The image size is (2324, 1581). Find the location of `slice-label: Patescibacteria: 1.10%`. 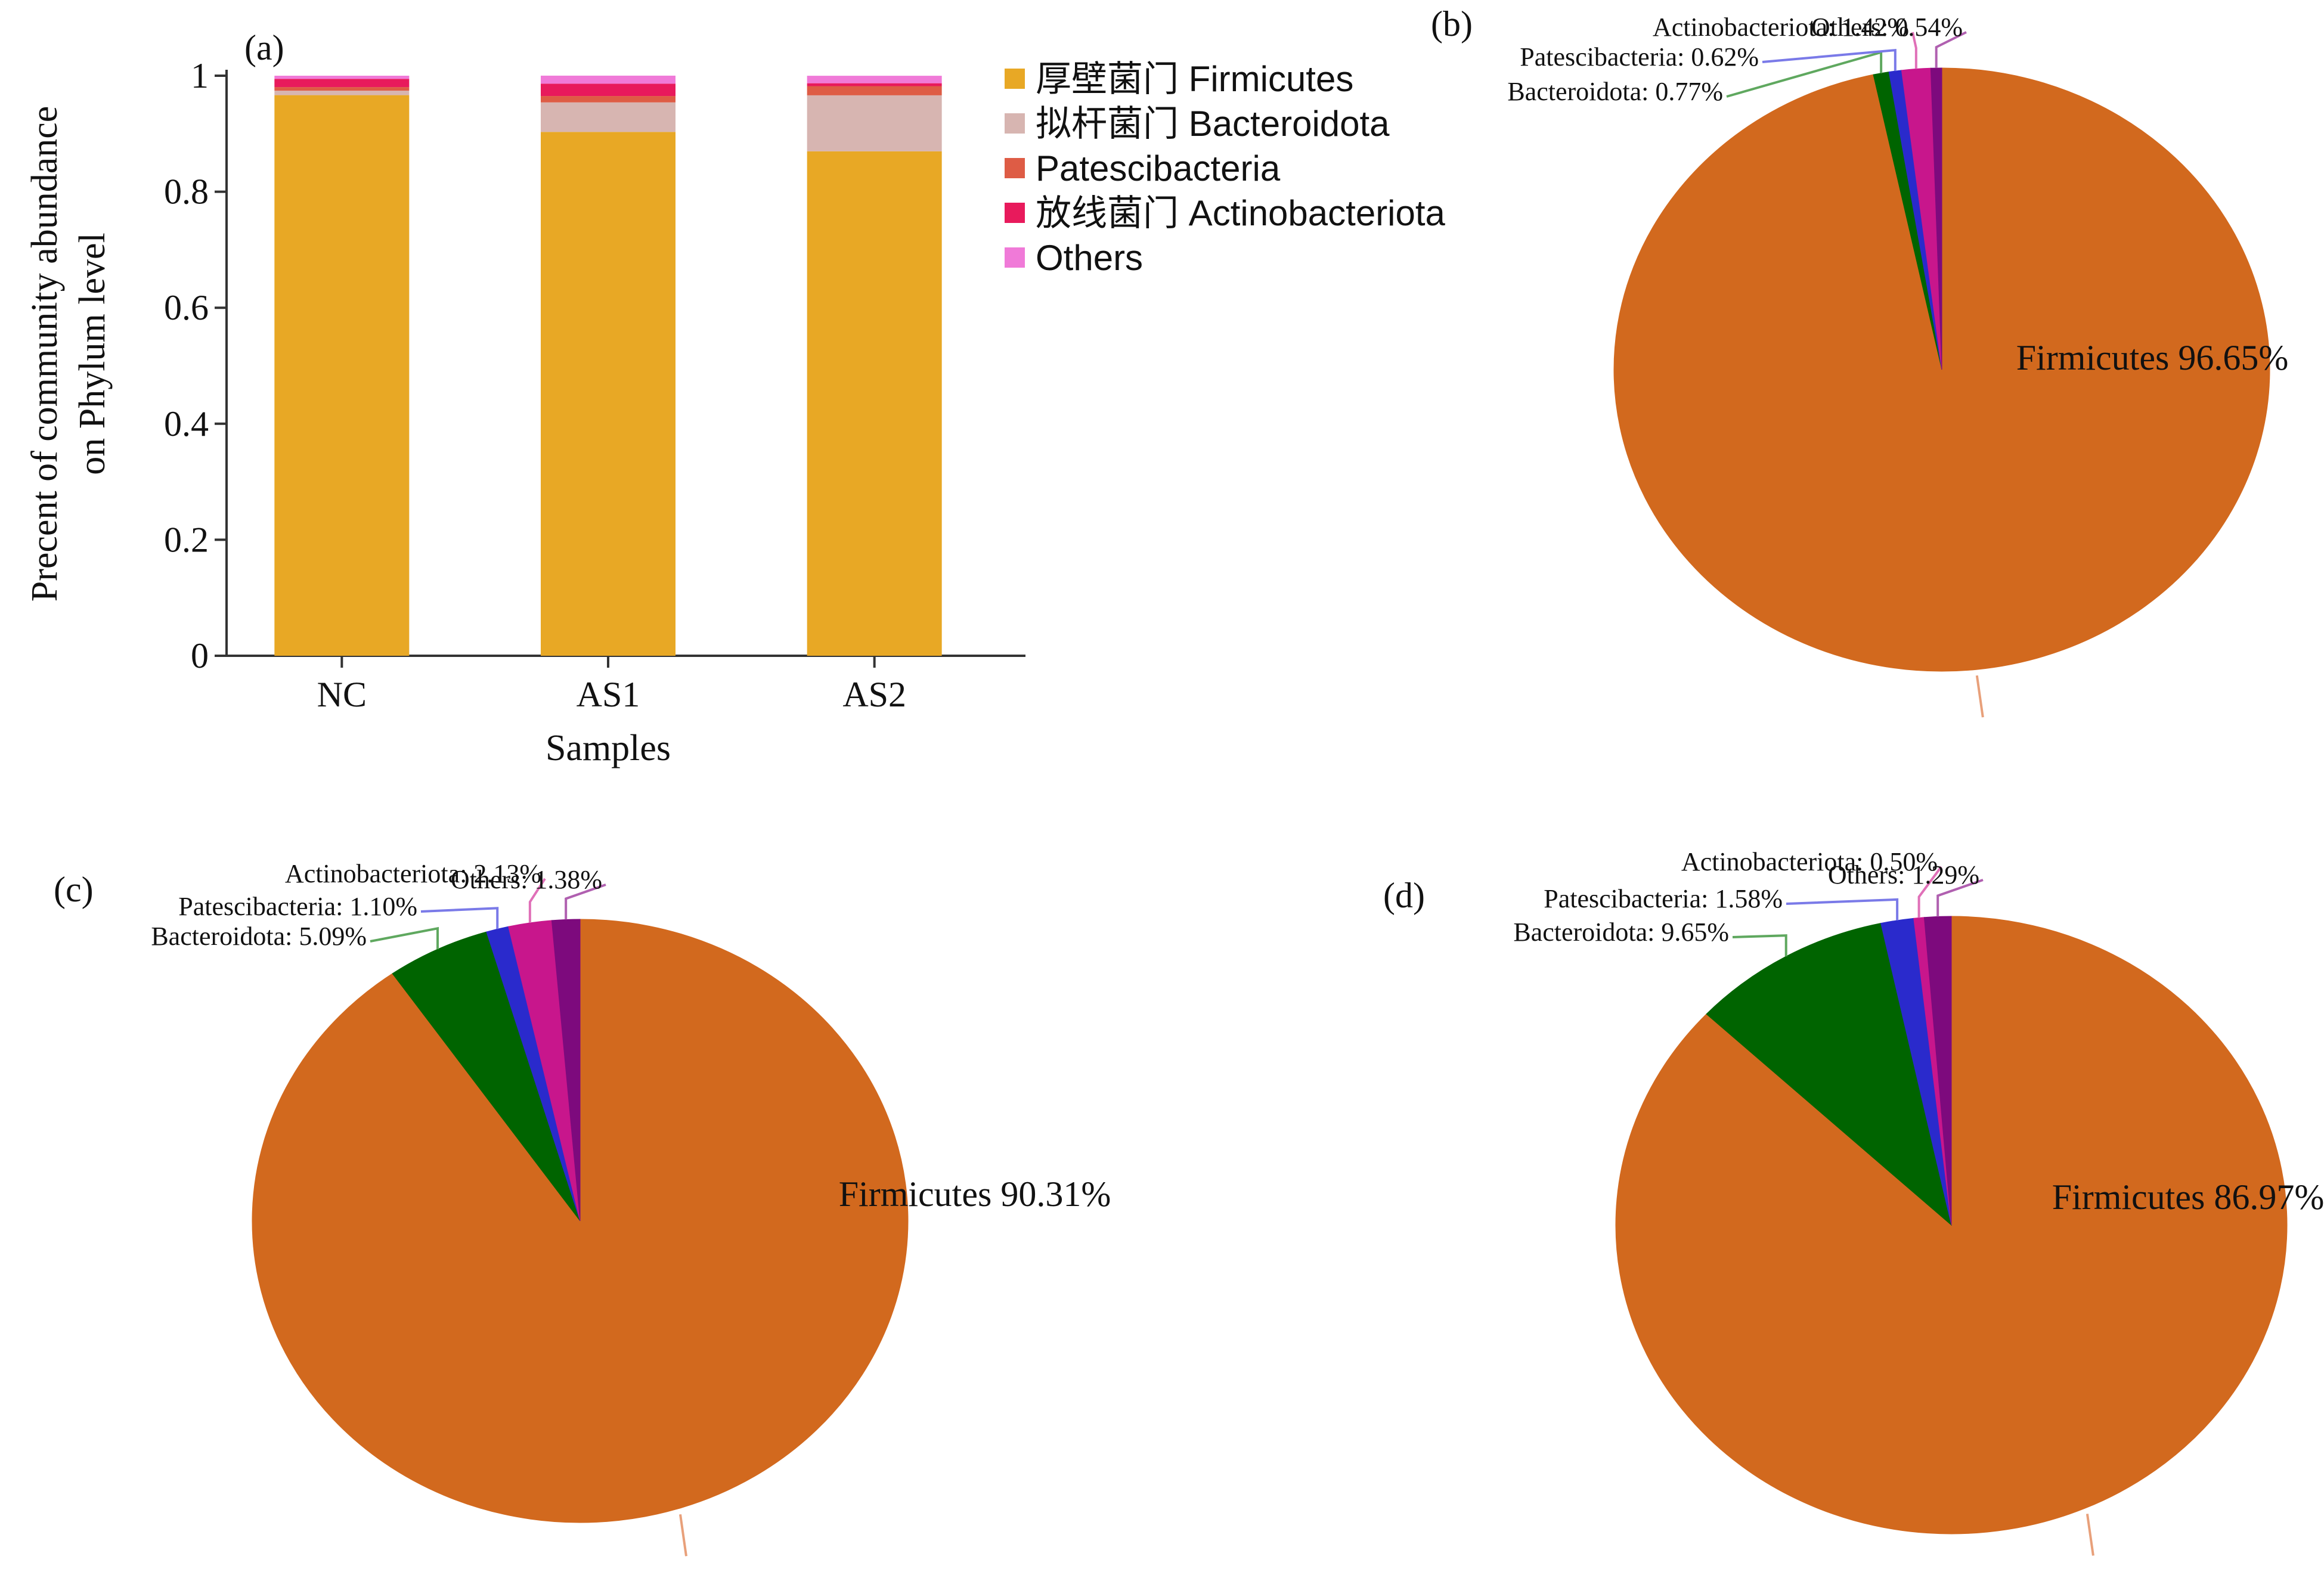

slice-label: Patescibacteria: 1.10% is located at coordinates (297, 907).